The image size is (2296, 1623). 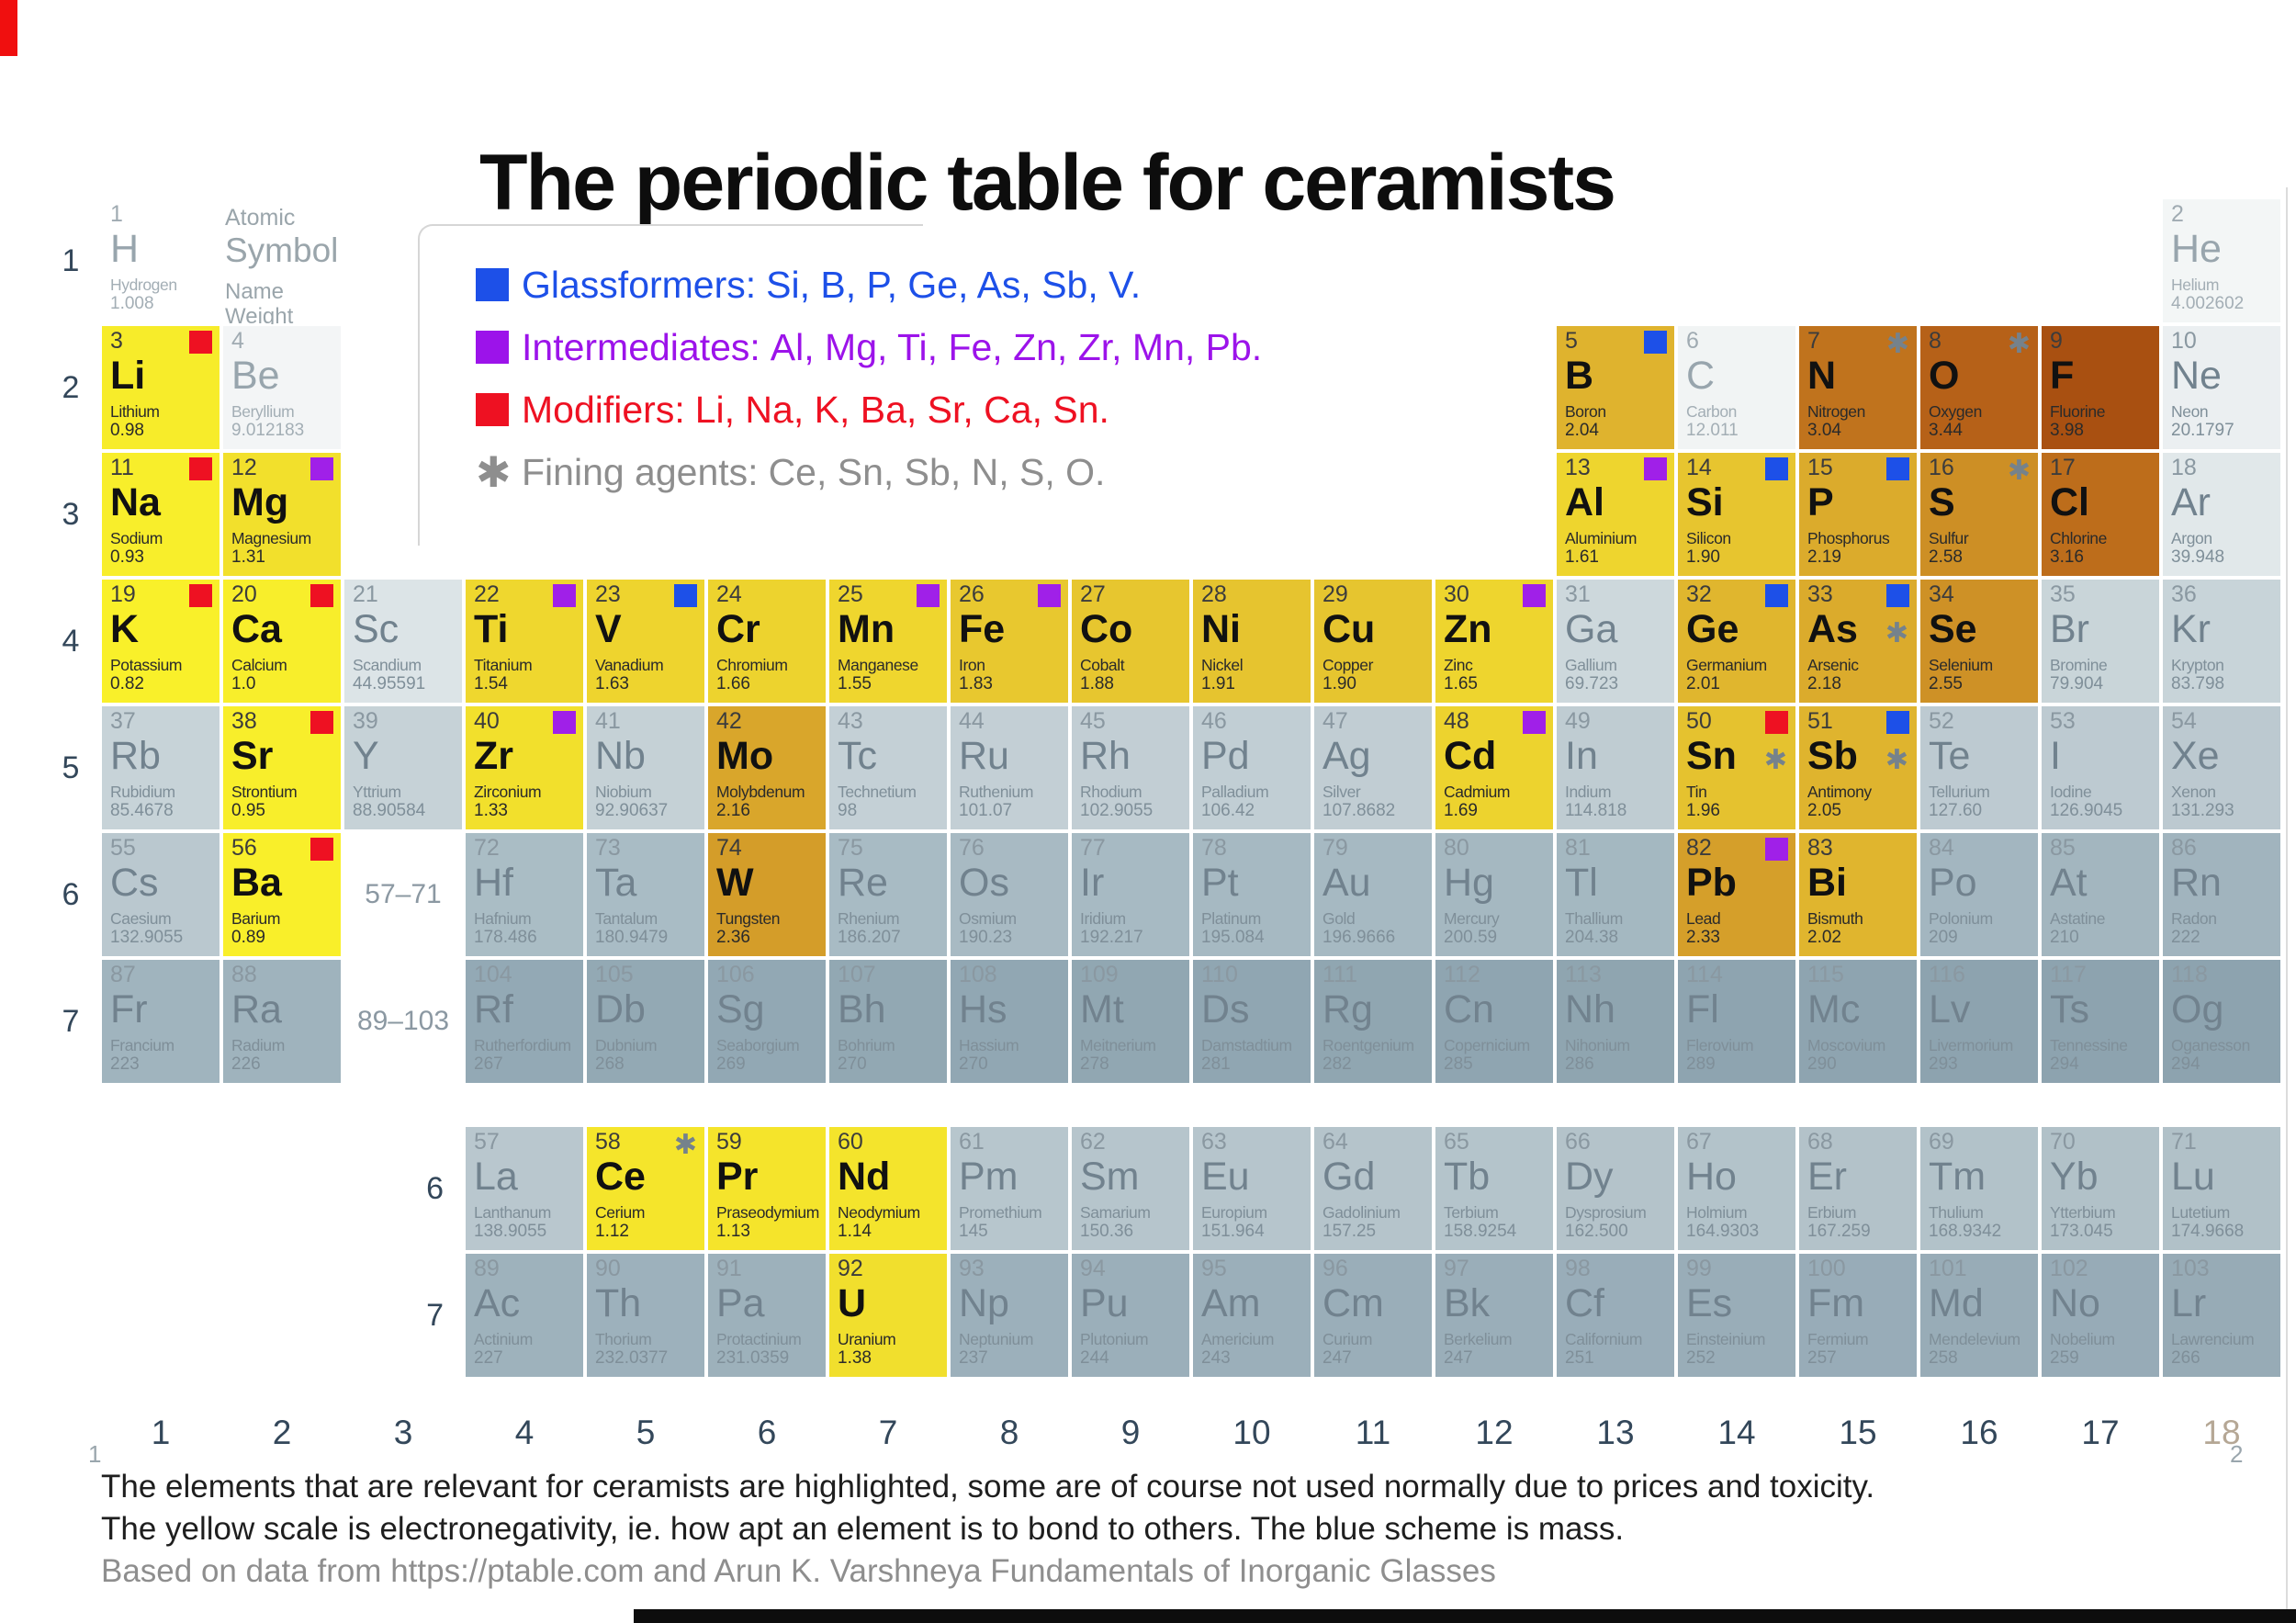 What do you see at coordinates (1858, 976) in the screenshot?
I see `element-cell-top: 115` at bounding box center [1858, 976].